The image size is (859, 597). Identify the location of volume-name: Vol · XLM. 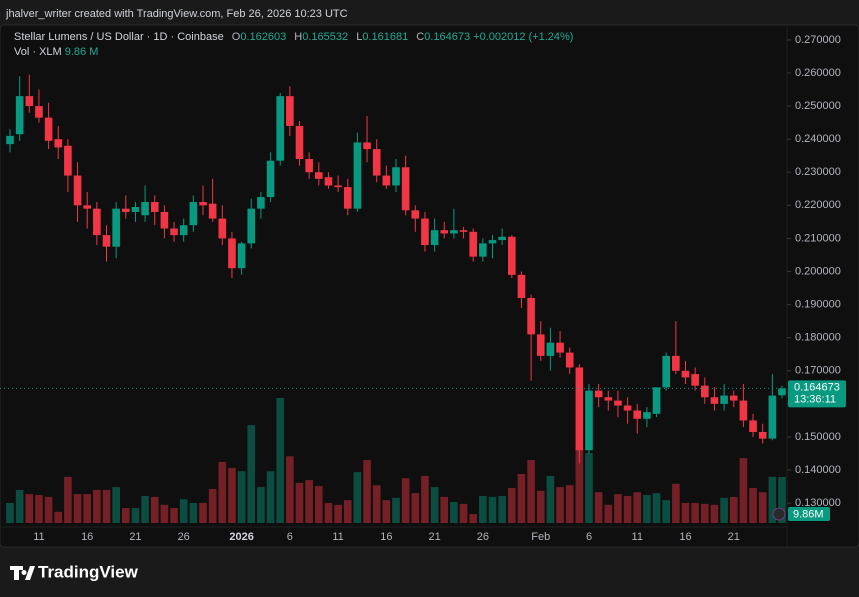
(38, 52).